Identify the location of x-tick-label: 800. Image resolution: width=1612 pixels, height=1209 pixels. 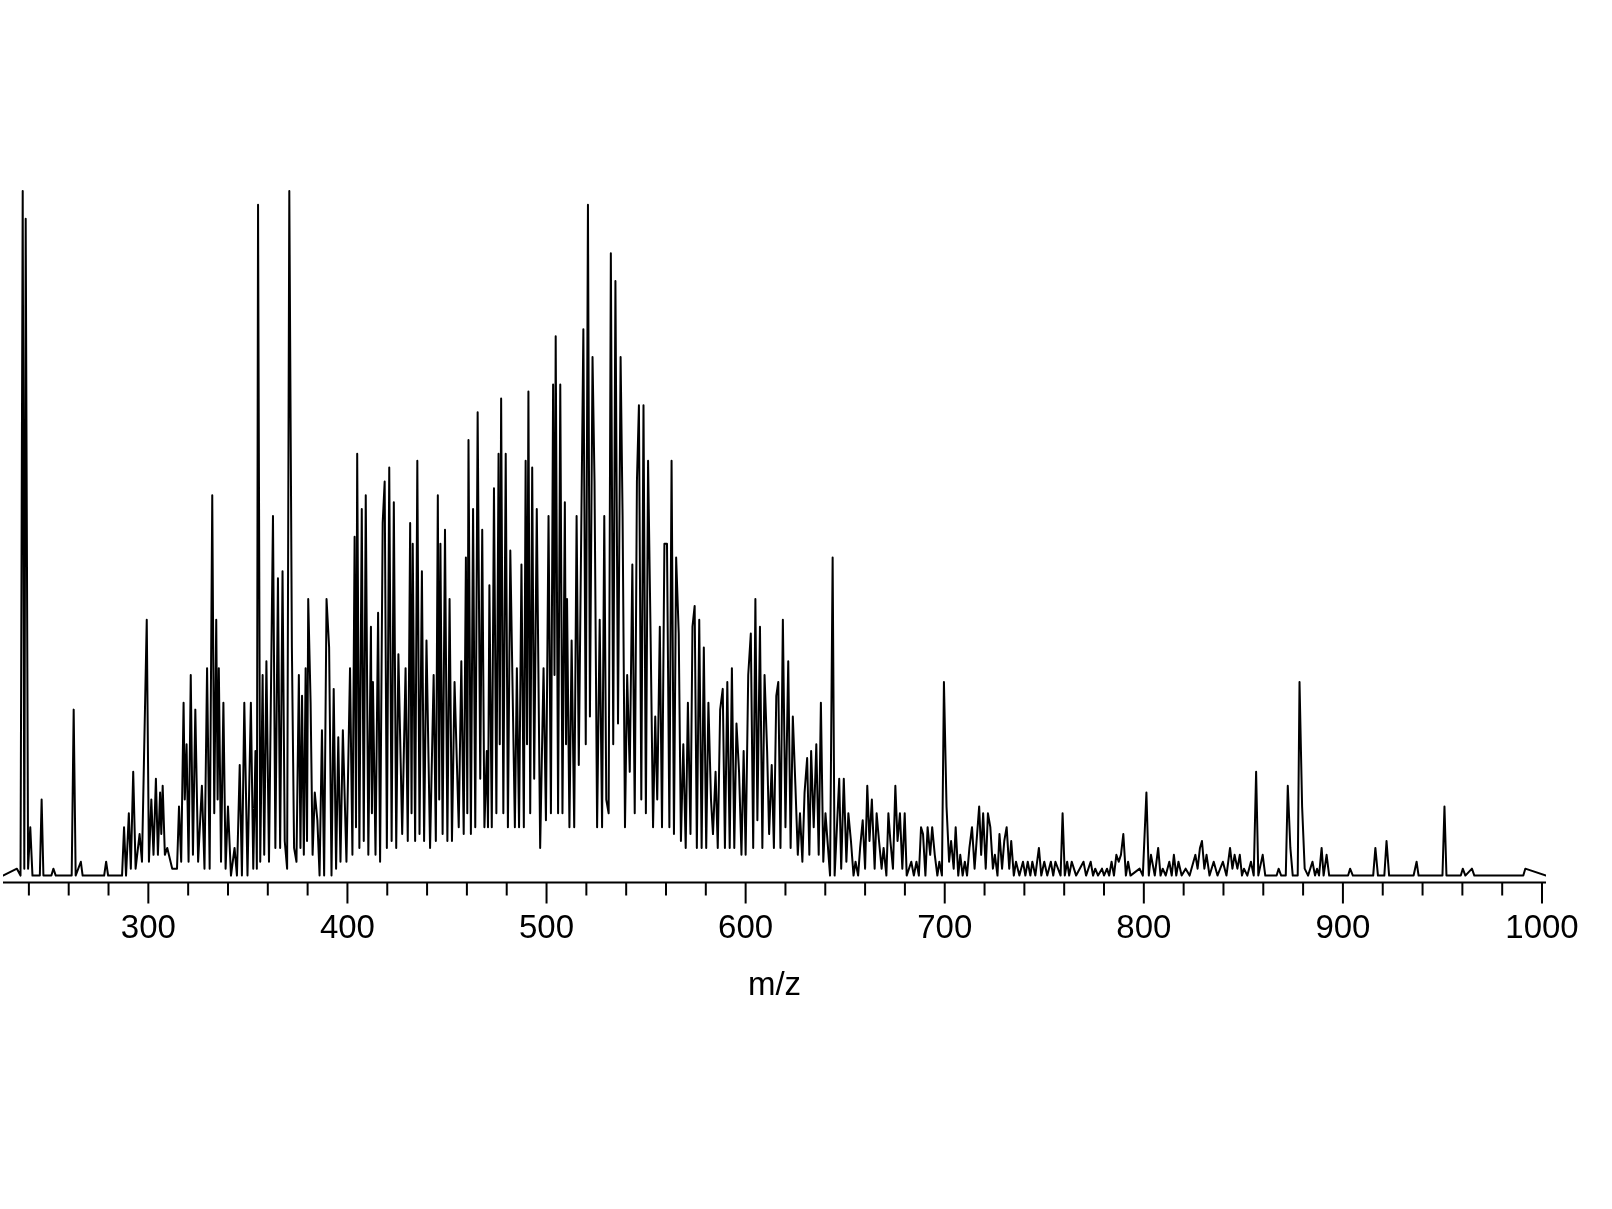
(1144, 926).